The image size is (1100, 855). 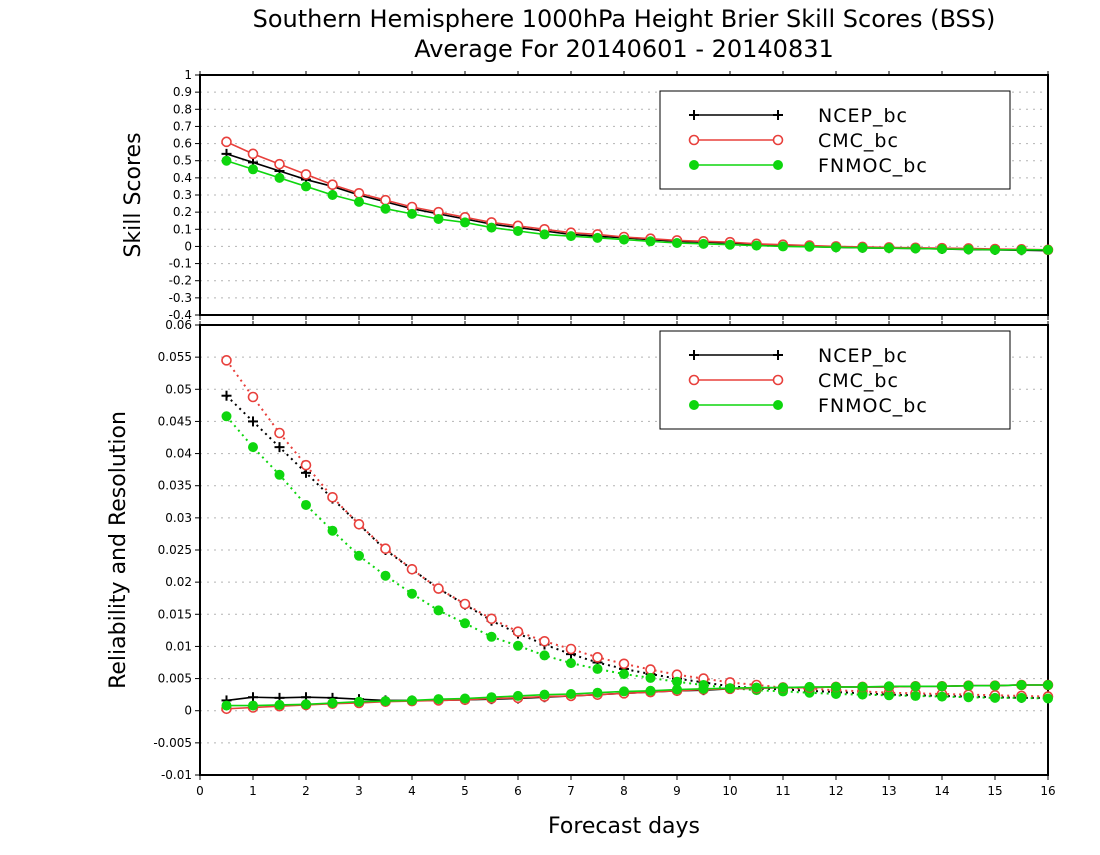 I want to click on x-tick-label: 10, so click(x=729, y=791).